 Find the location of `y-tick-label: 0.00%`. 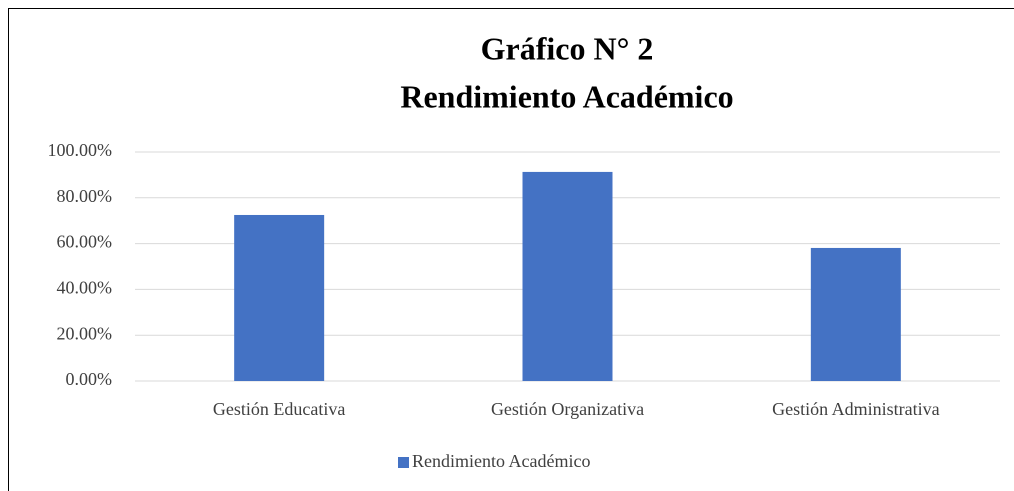

y-tick-label: 0.00% is located at coordinates (89, 379).